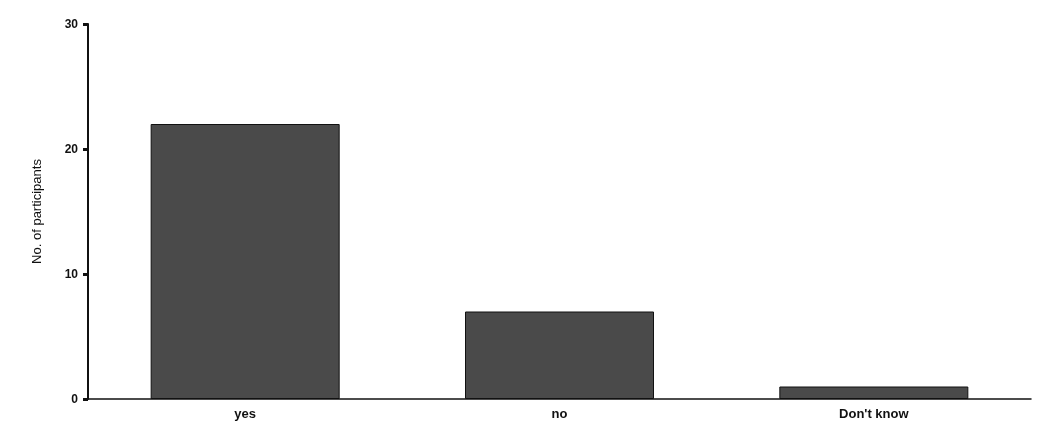 The width and height of the screenshot is (1059, 437). I want to click on y-tick-label: 0, so click(75, 399).